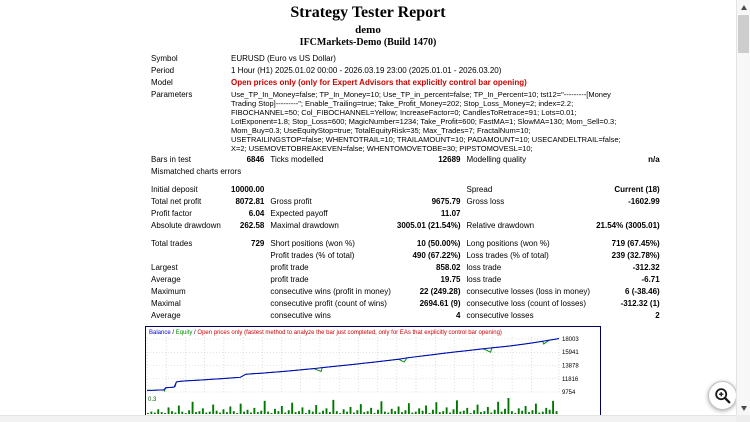  What do you see at coordinates (368, 42) in the screenshot?
I see `broker-build: IFCMarkets-Demo (Build 1470)` at bounding box center [368, 42].